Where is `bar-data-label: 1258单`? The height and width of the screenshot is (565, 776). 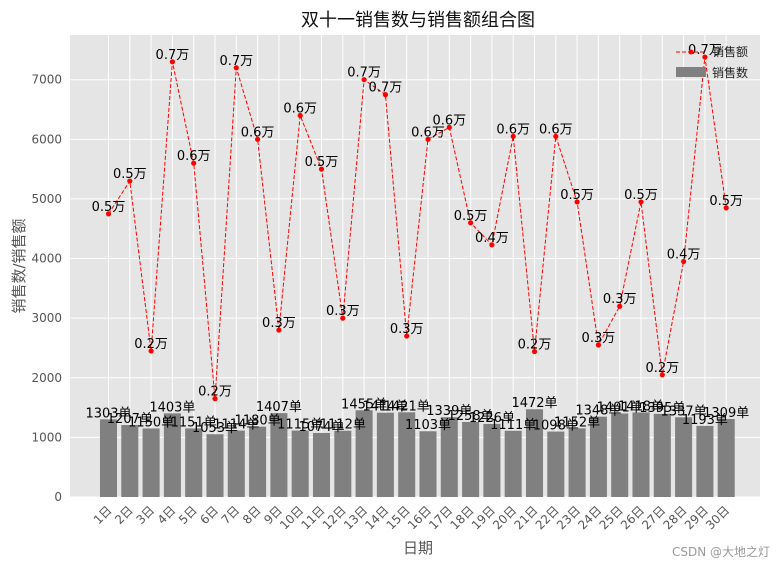 bar-data-label: 1258单 is located at coordinates (471, 416).